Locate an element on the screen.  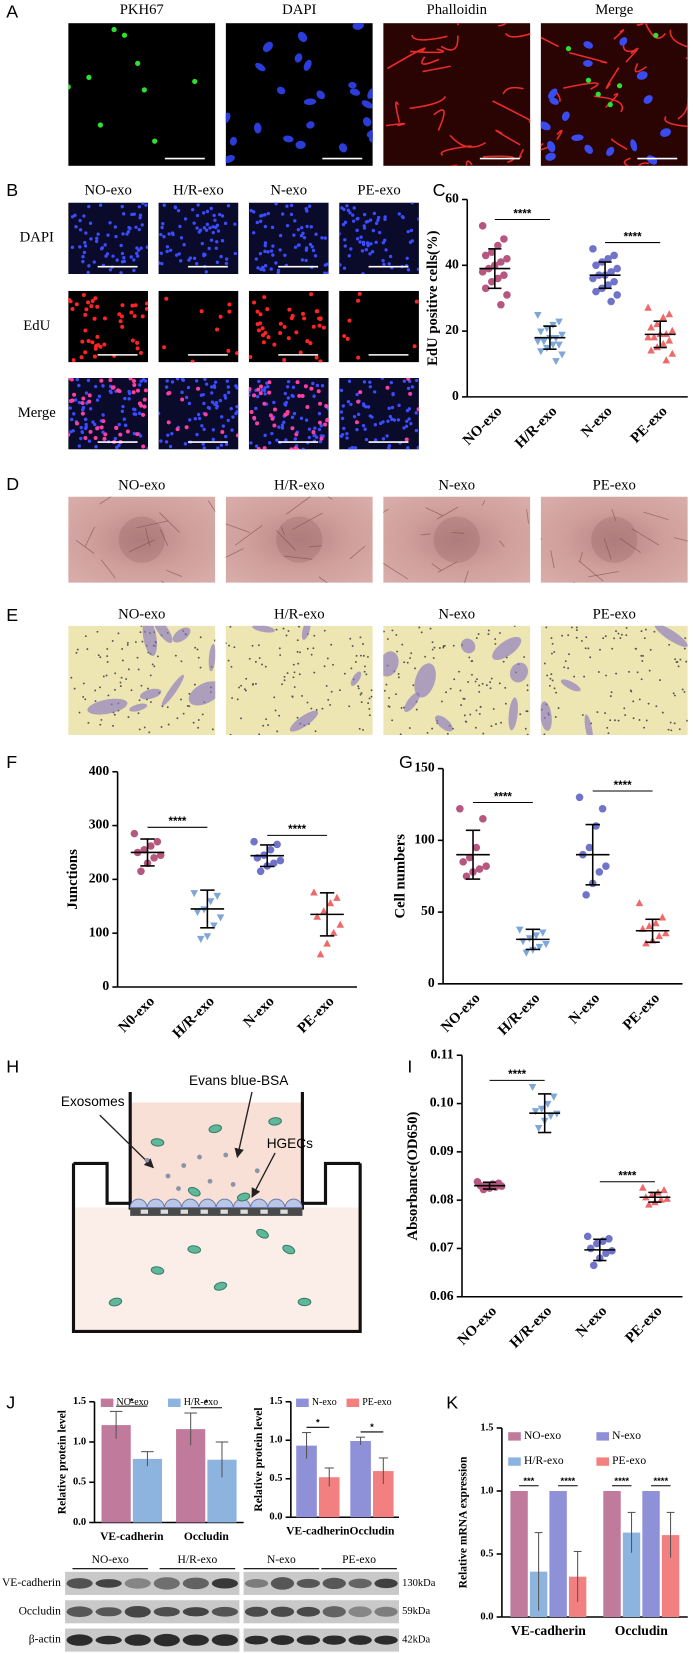
y-tick-label: 0.0 is located at coordinates (79, 1522).